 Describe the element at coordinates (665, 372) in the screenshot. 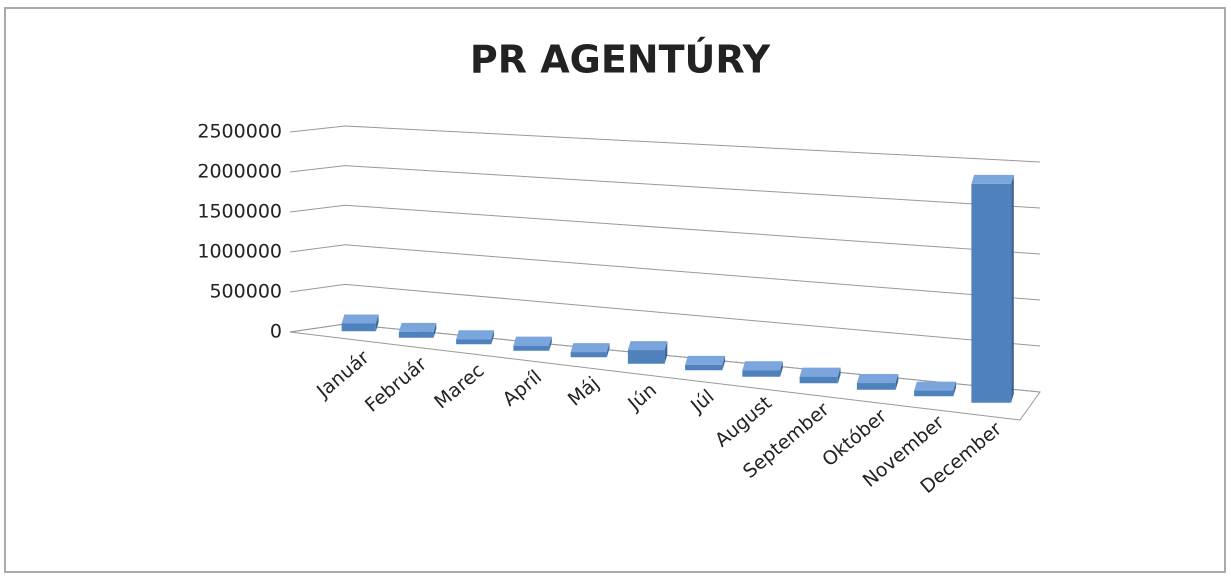

I see `floor` at that location.